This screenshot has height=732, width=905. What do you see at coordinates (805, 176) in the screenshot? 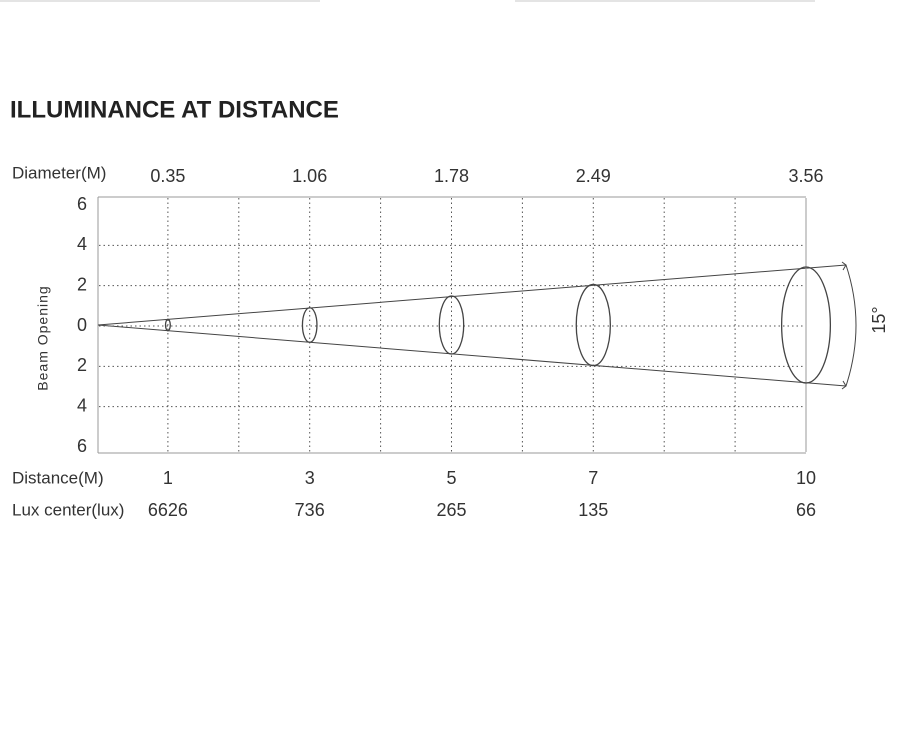
I see `diameter-value: 3.56` at bounding box center [805, 176].